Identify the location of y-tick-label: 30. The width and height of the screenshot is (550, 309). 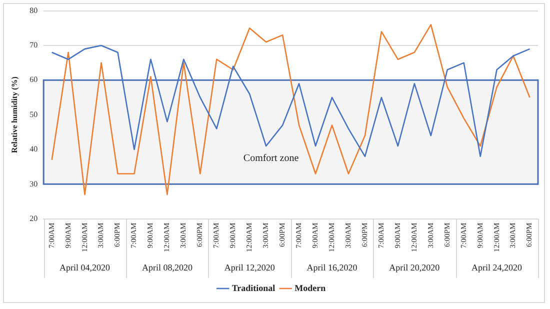
(34, 183).